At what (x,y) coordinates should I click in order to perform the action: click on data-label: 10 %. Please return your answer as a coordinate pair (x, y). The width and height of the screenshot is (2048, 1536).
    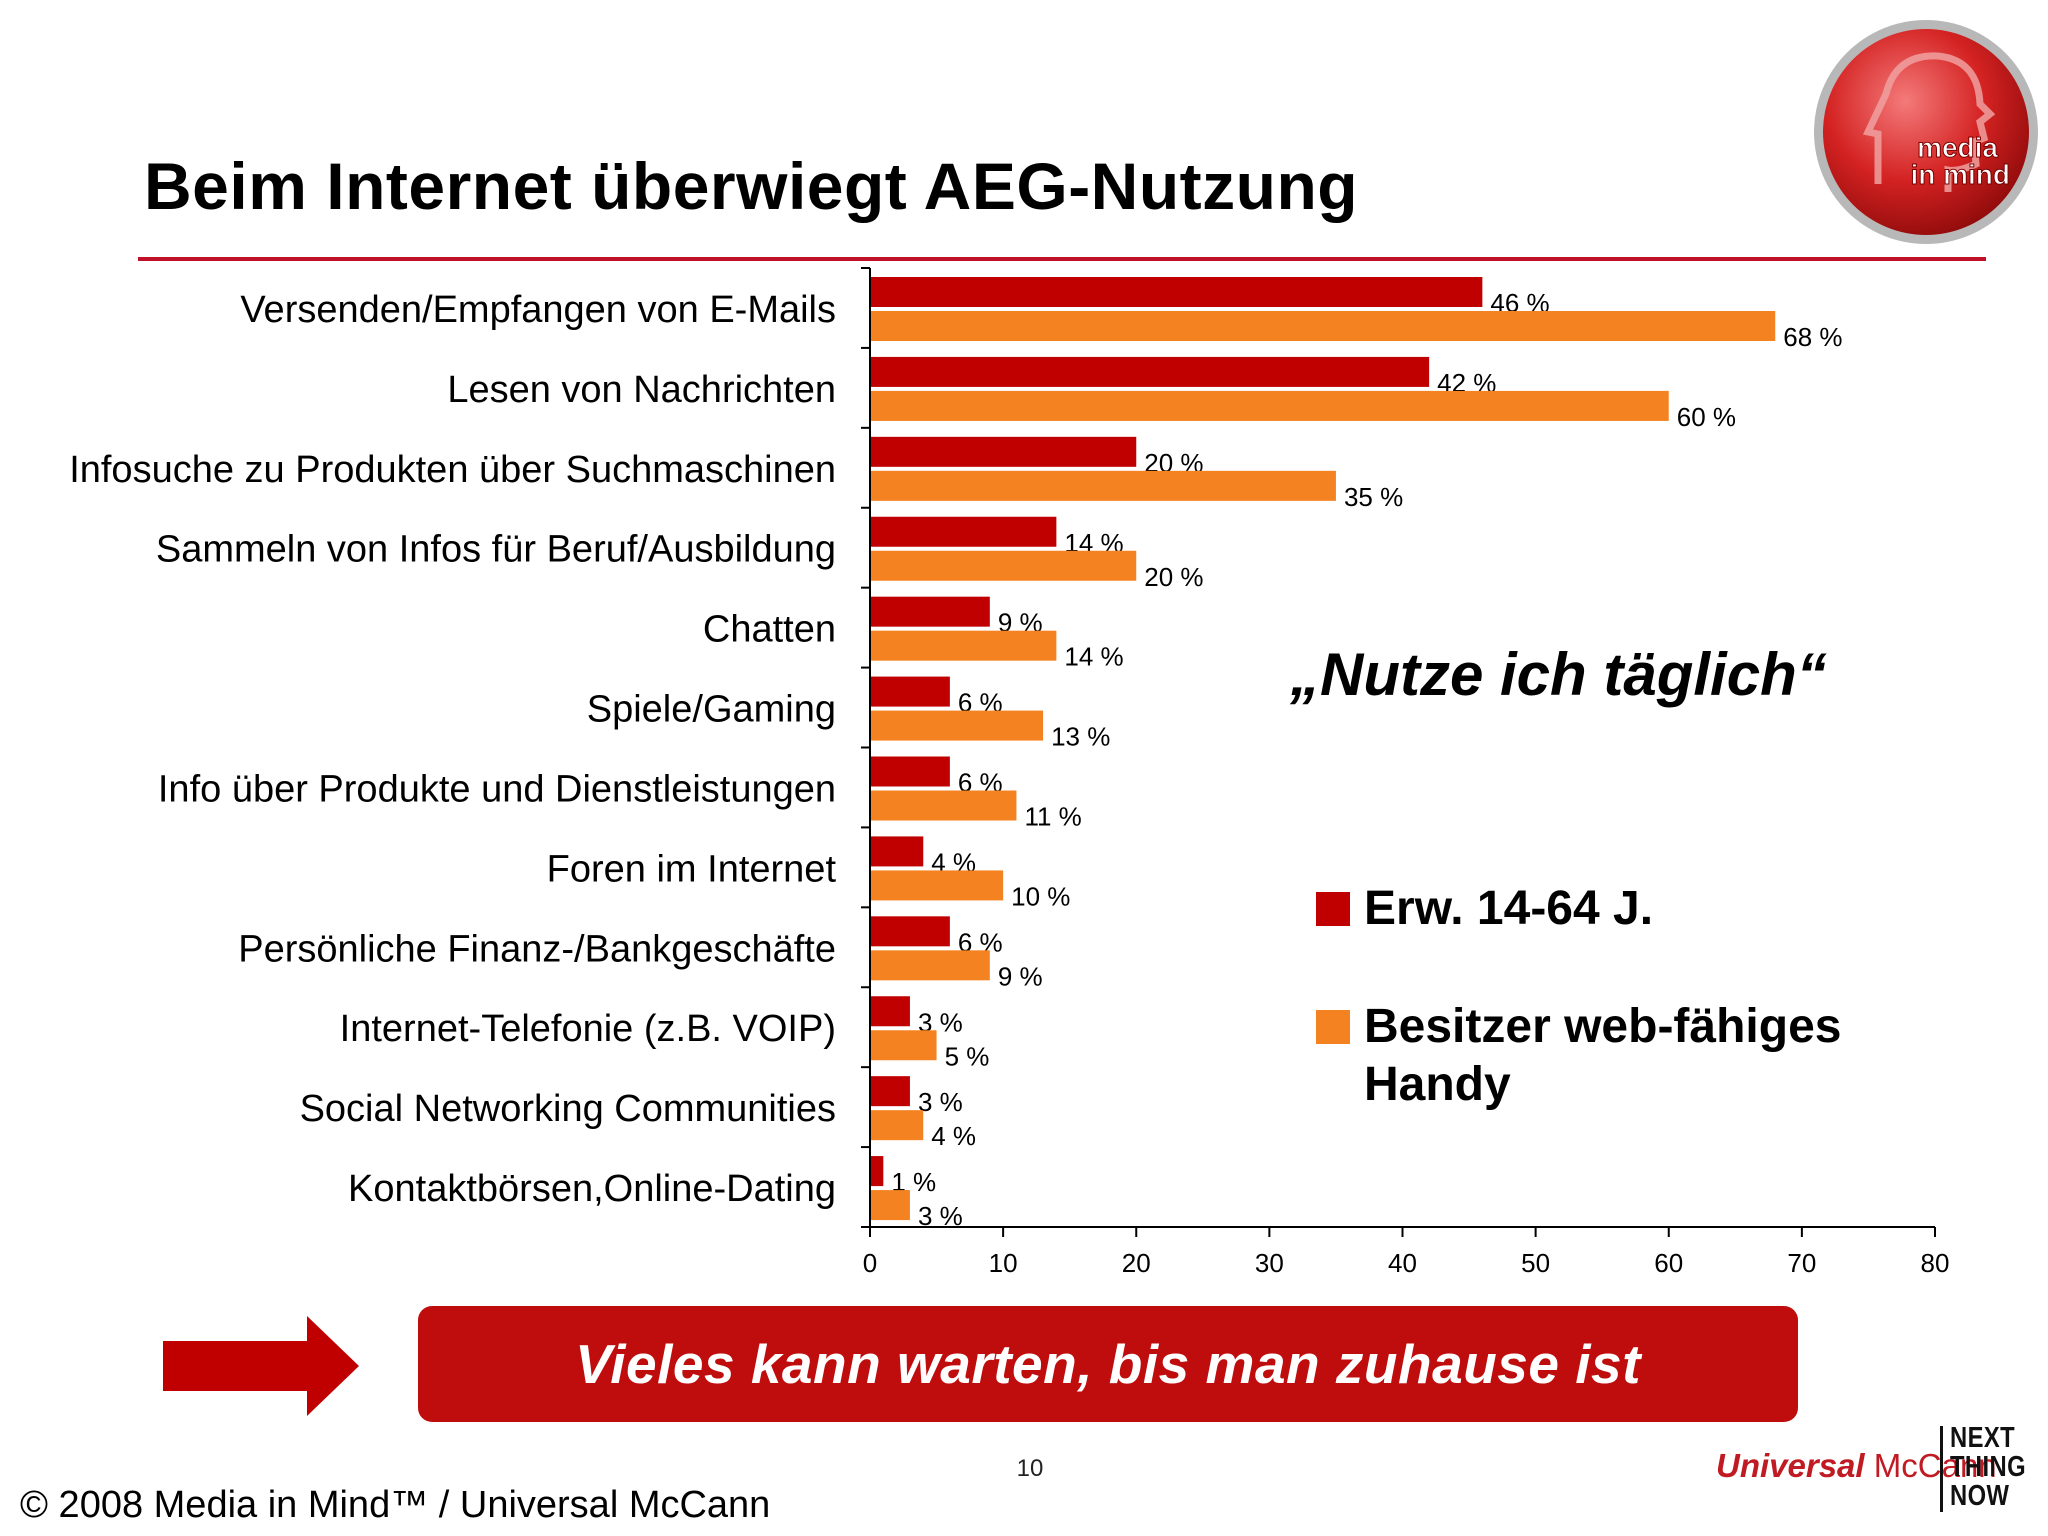
    Looking at the image, I should click on (1040, 896).